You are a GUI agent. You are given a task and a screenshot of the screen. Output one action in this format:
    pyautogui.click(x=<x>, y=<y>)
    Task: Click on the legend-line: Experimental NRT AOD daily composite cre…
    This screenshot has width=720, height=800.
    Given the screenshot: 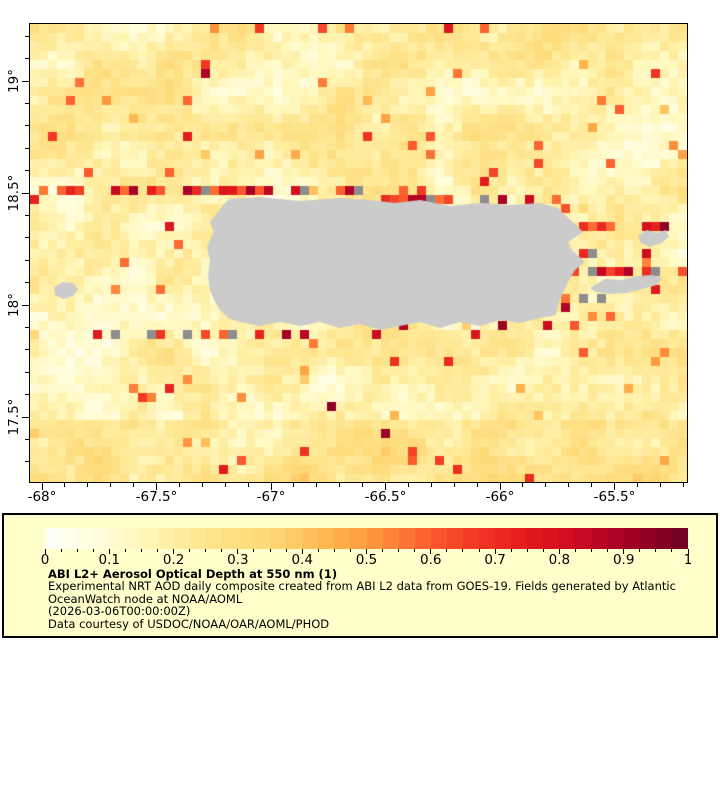 What is the action you would take?
    pyautogui.click(x=362, y=586)
    